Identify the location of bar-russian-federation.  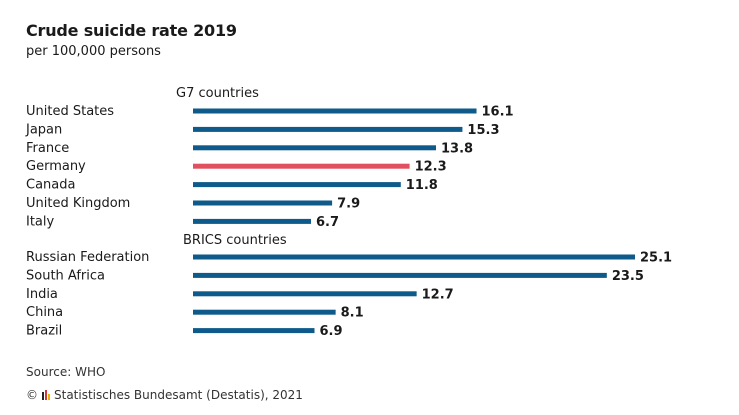
(414, 257).